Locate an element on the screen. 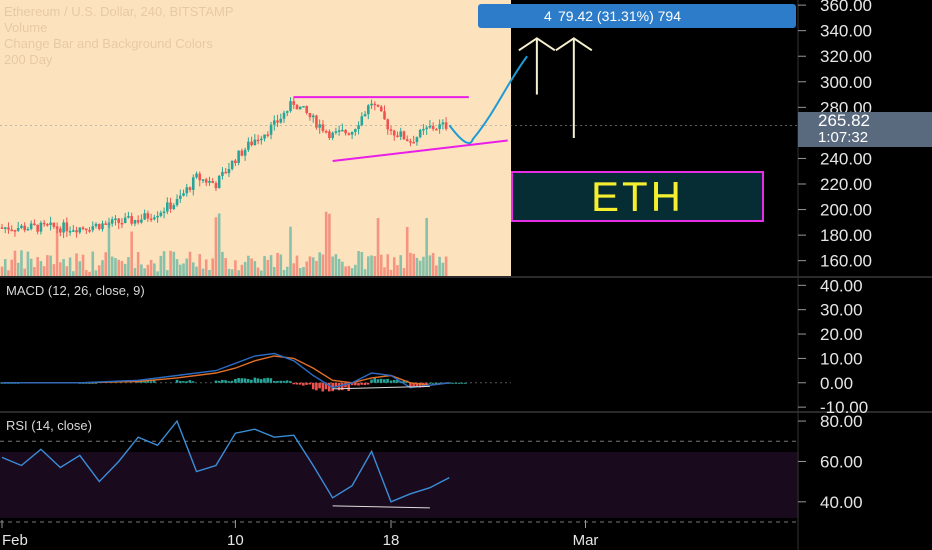 The width and height of the screenshot is (932, 550). support-trend-line is located at coordinates (420, 150).